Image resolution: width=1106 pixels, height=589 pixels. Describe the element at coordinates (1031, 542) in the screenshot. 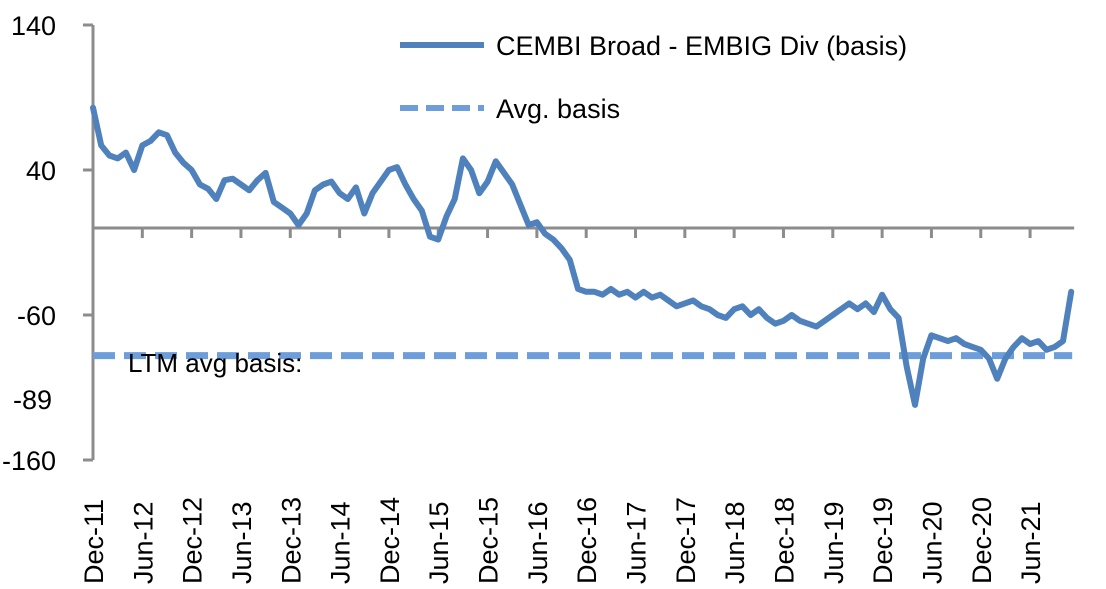

I see `x-tick-label: Jun-21` at that location.